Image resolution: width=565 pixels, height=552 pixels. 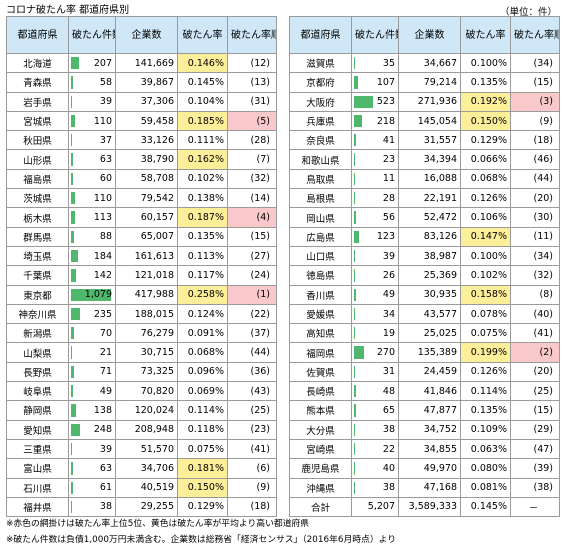 What do you see at coordinates (102, 63) in the screenshot?
I see `count-value: 207` at bounding box center [102, 63].